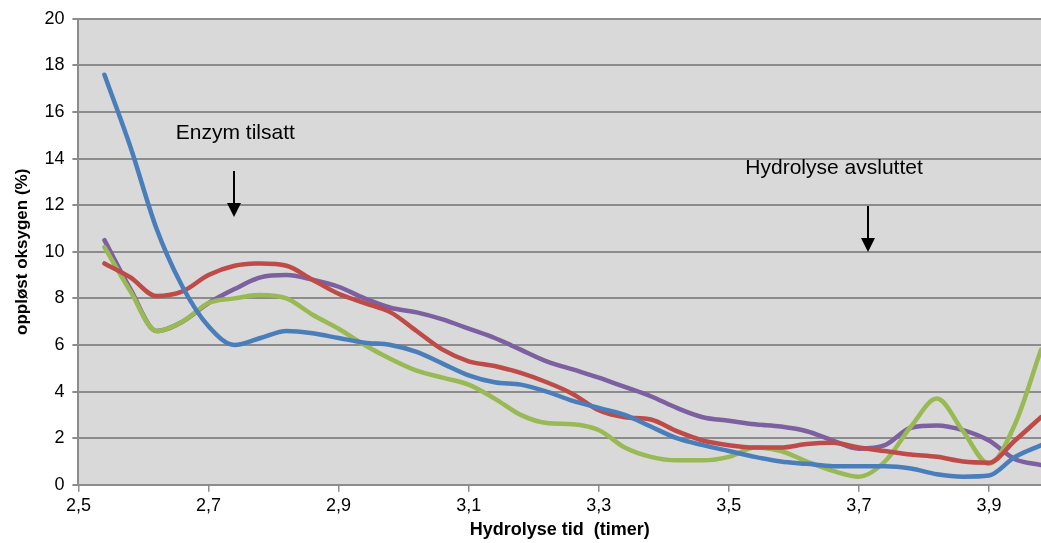  I want to click on x-tick-label: 3,7, so click(859, 504).